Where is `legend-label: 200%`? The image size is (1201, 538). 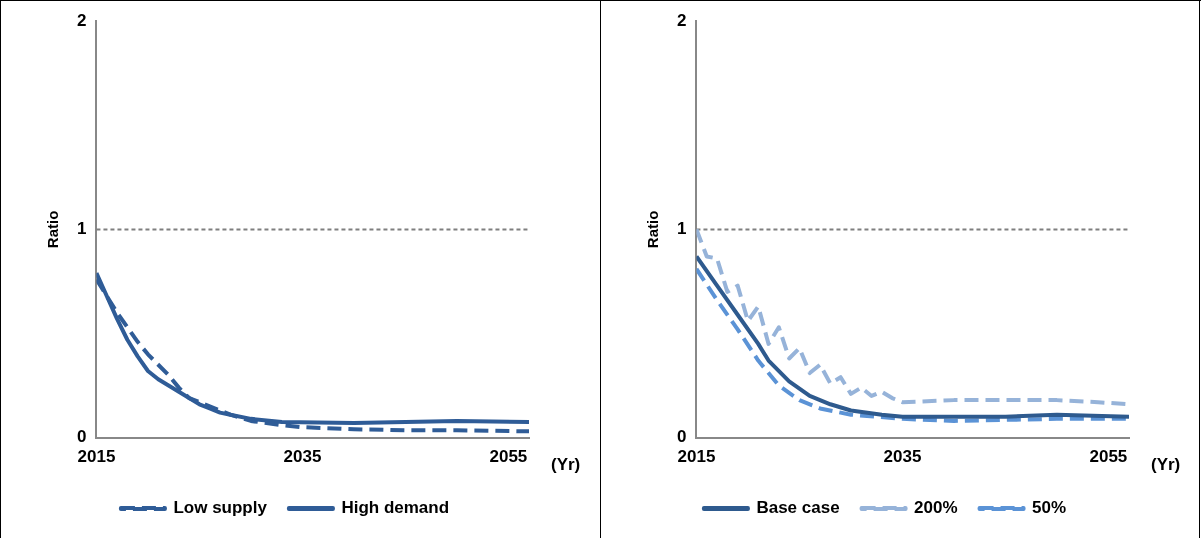 legend-label: 200% is located at coordinates (936, 508).